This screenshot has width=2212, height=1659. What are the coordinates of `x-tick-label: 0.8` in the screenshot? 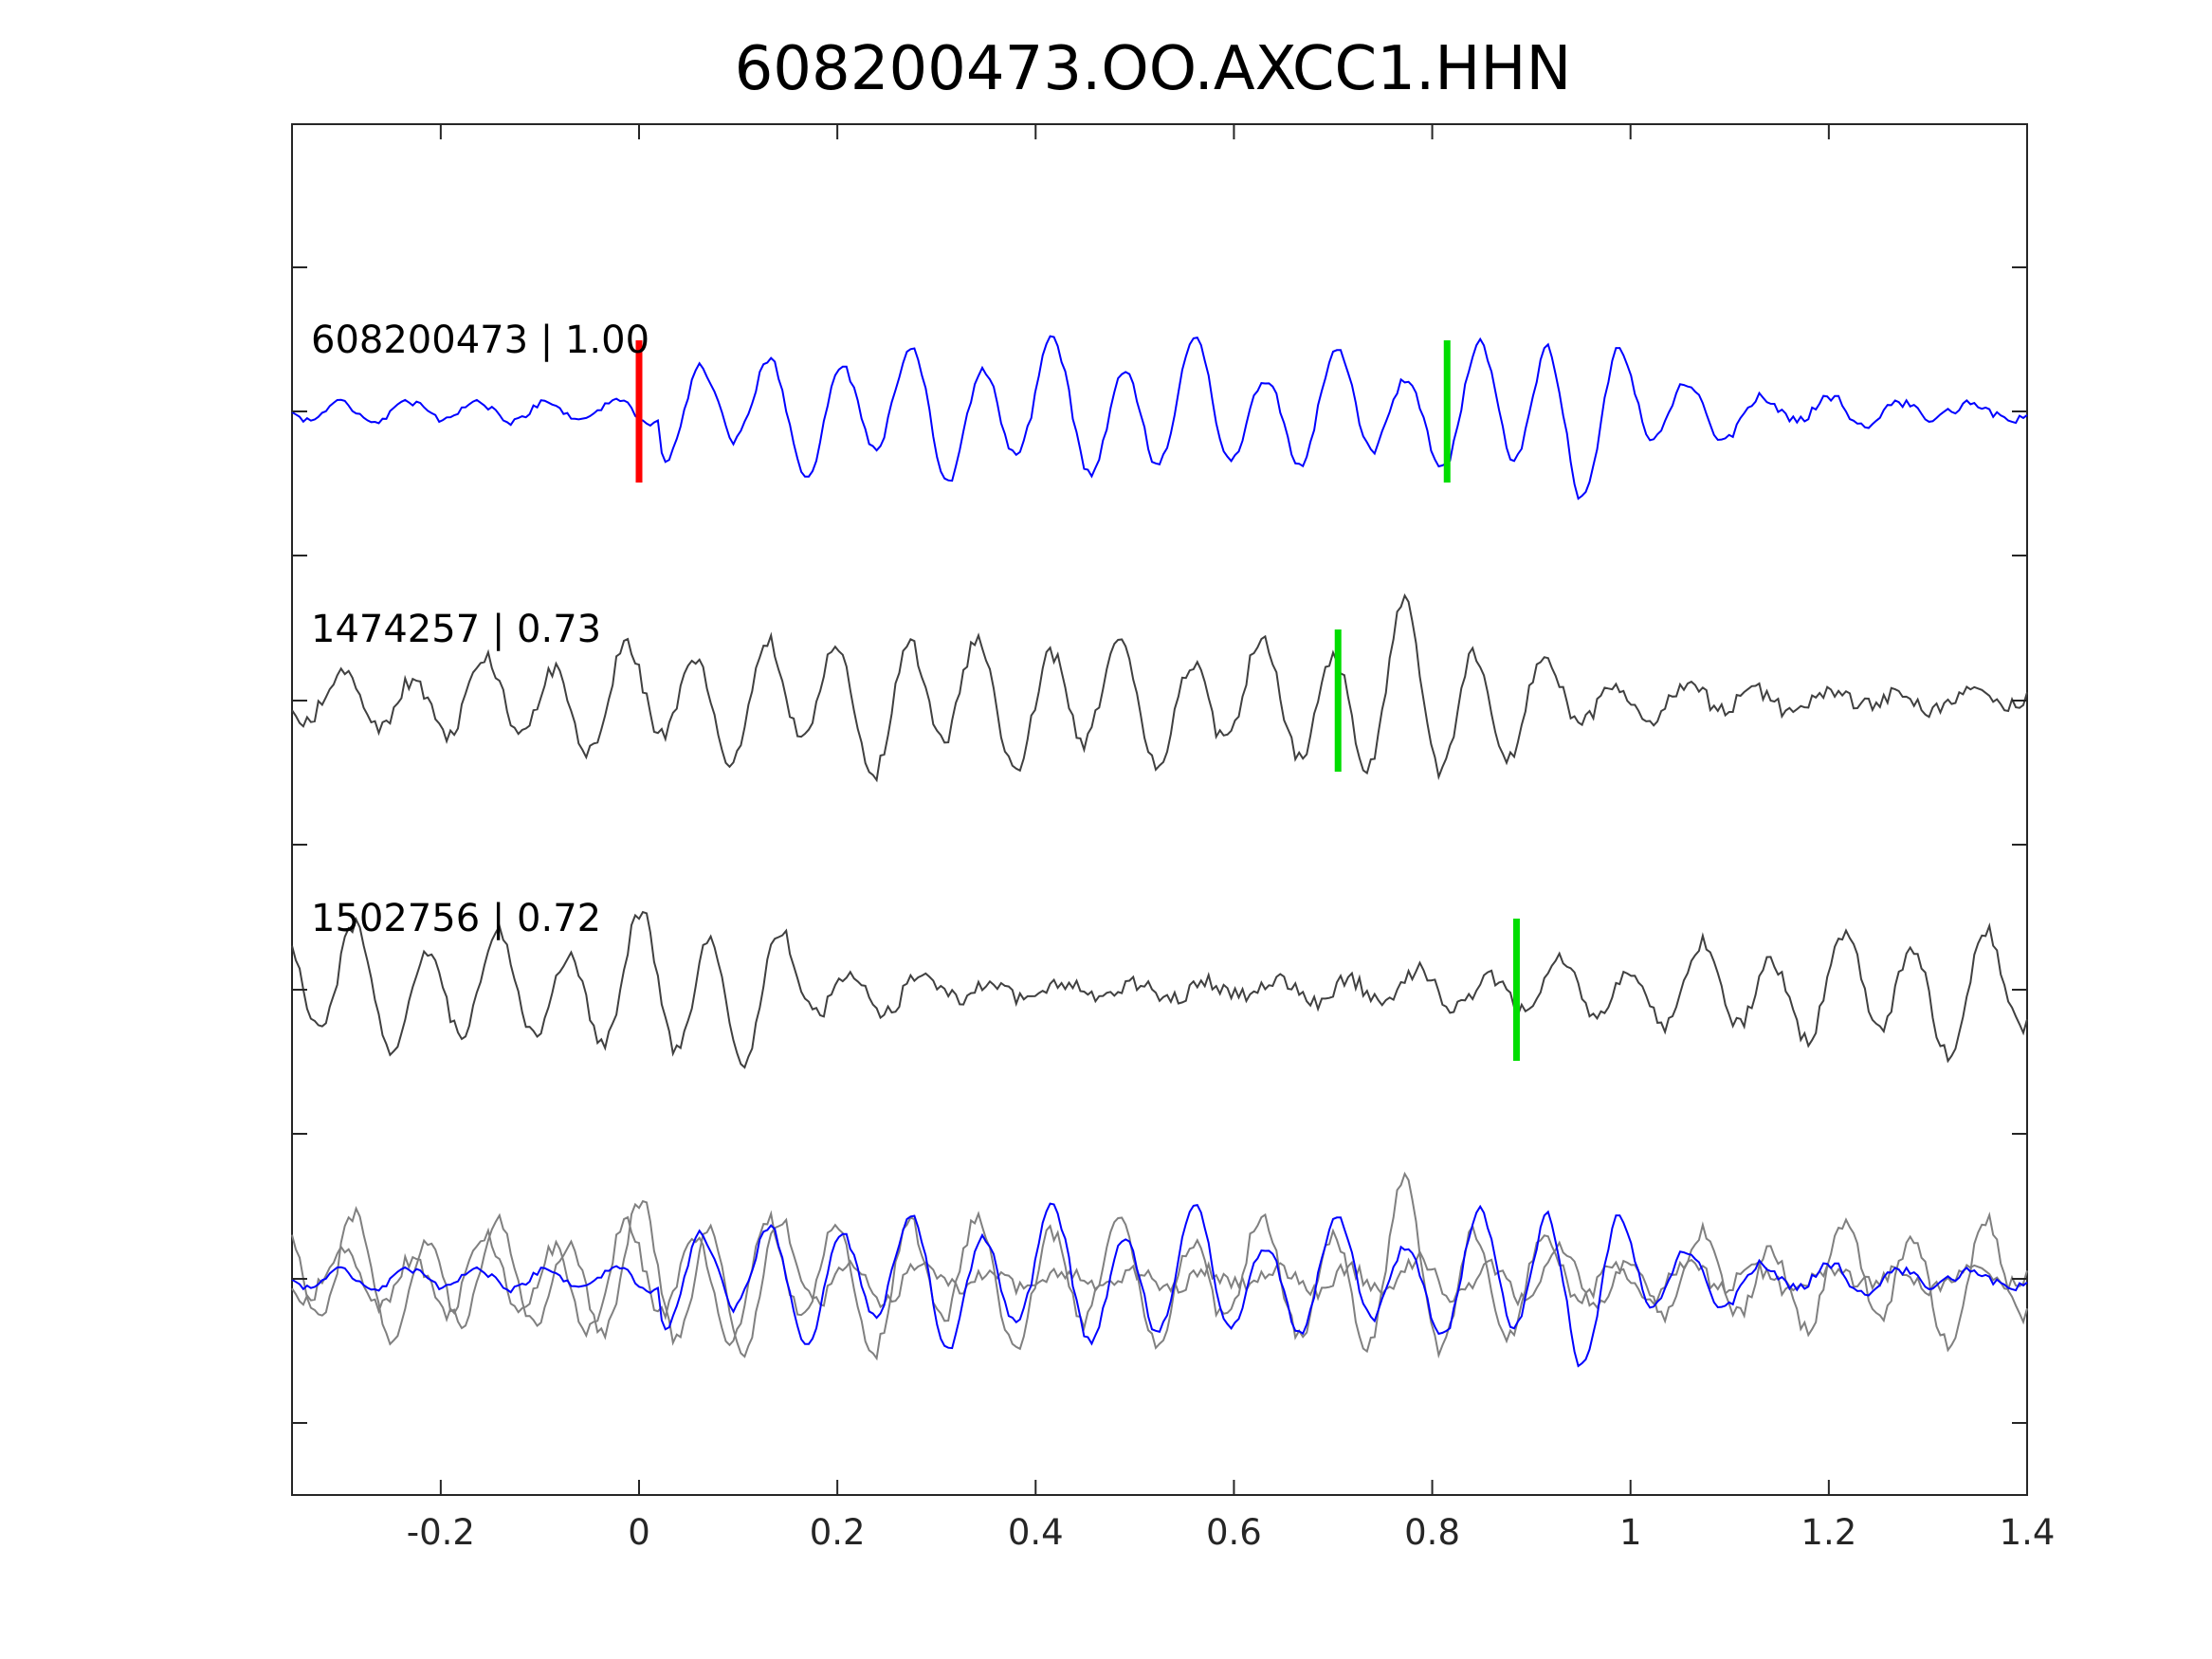 It's located at (1432, 1532).